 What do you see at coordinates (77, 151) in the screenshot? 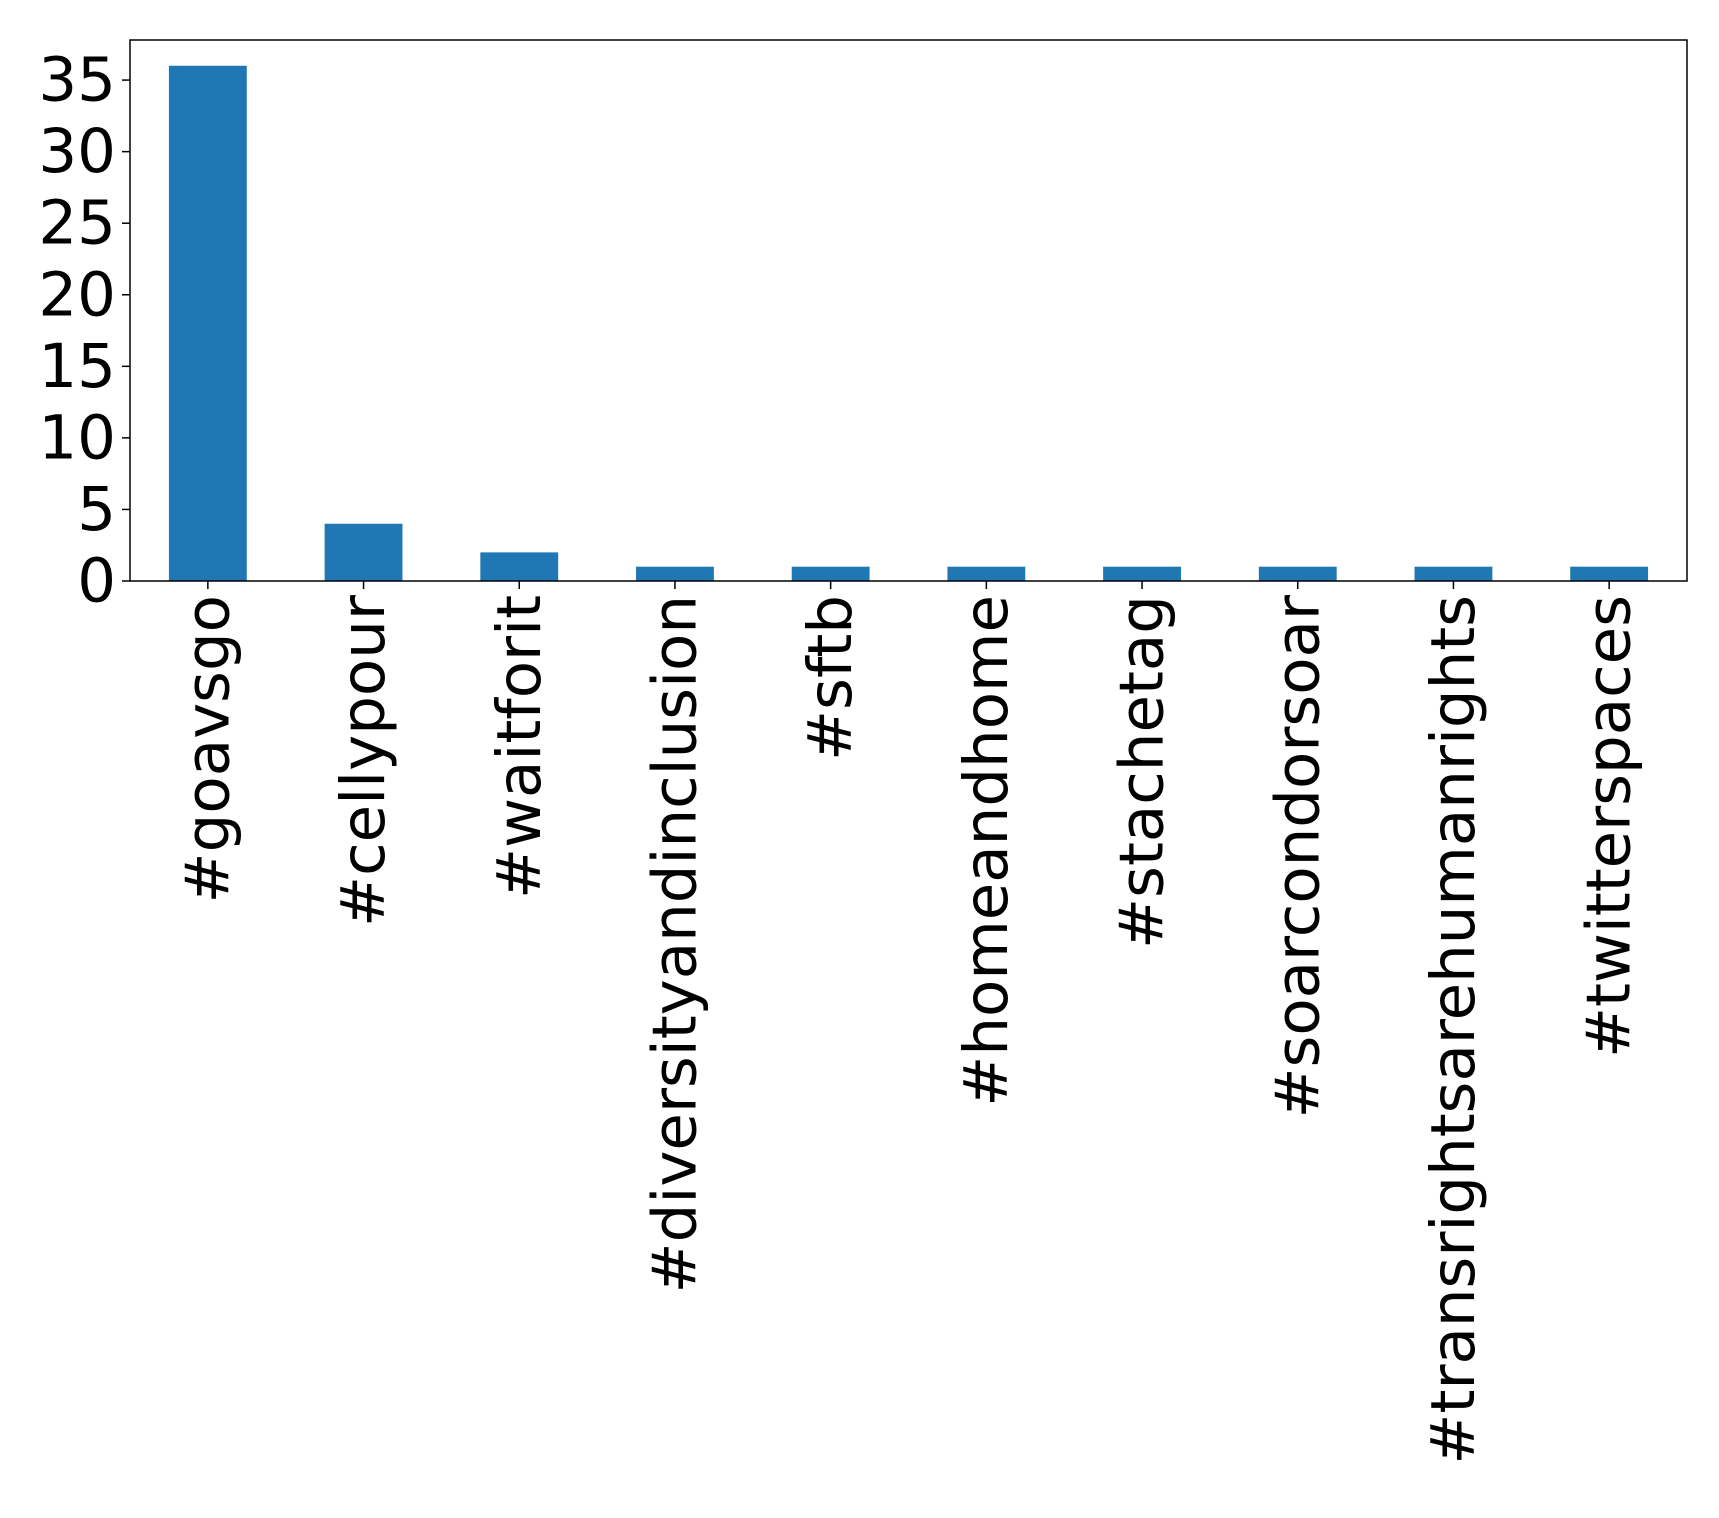
I see `y-tick-label: 30` at bounding box center [77, 151].